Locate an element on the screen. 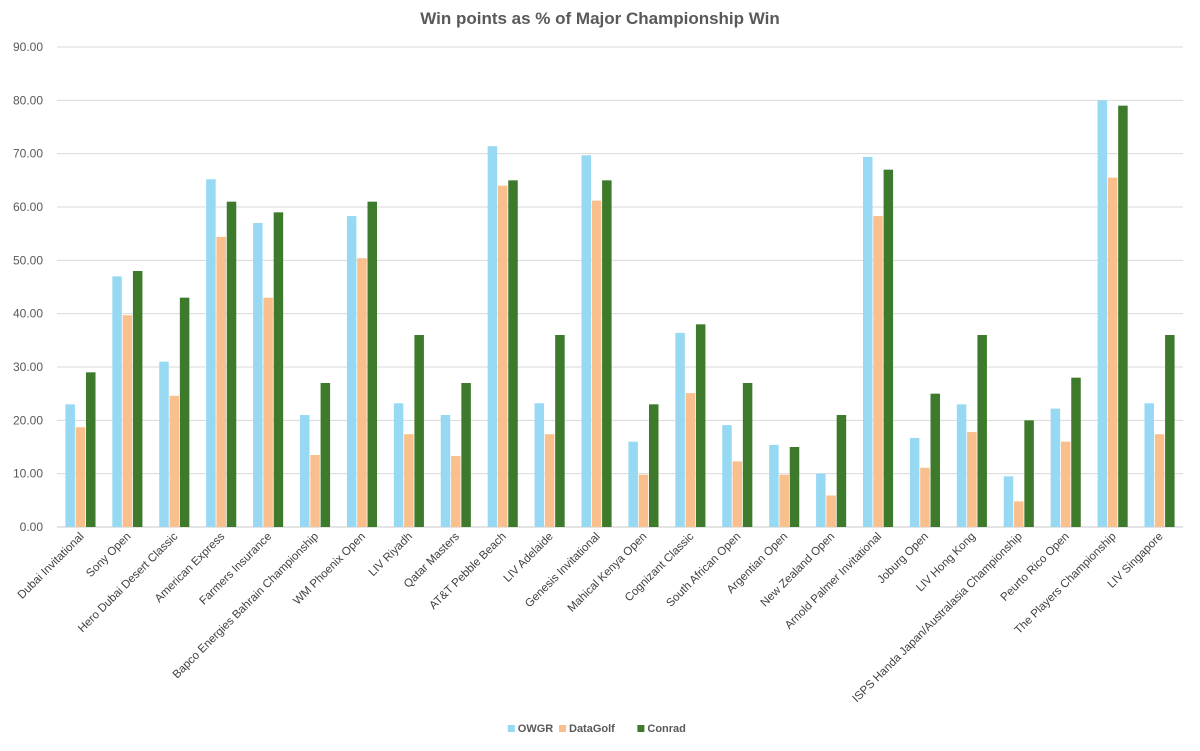  x-tick-label: Arnold Palmer Invitational is located at coordinates (833, 581).